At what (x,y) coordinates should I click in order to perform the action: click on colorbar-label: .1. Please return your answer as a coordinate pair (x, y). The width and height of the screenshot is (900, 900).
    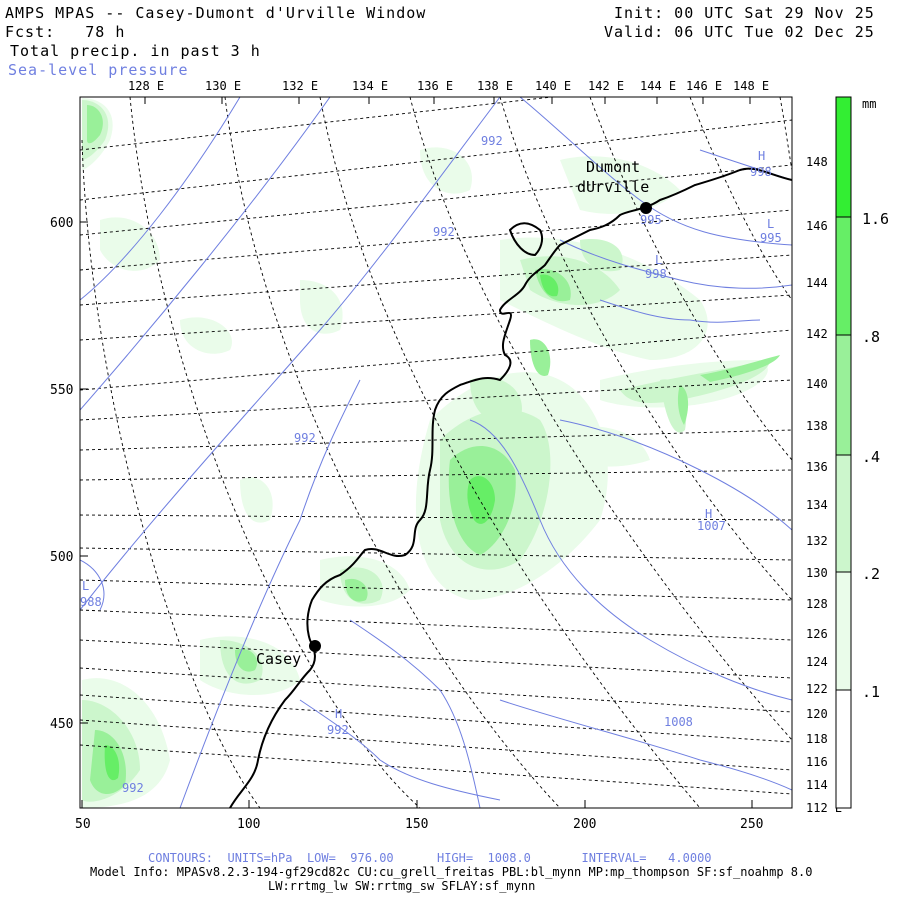
    Looking at the image, I should click on (871, 692).